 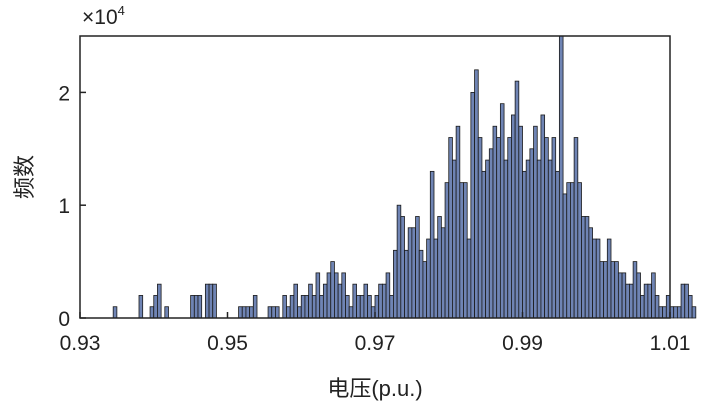 What do you see at coordinates (80, 343) in the screenshot?
I see `x-tick-label: 0.93` at bounding box center [80, 343].